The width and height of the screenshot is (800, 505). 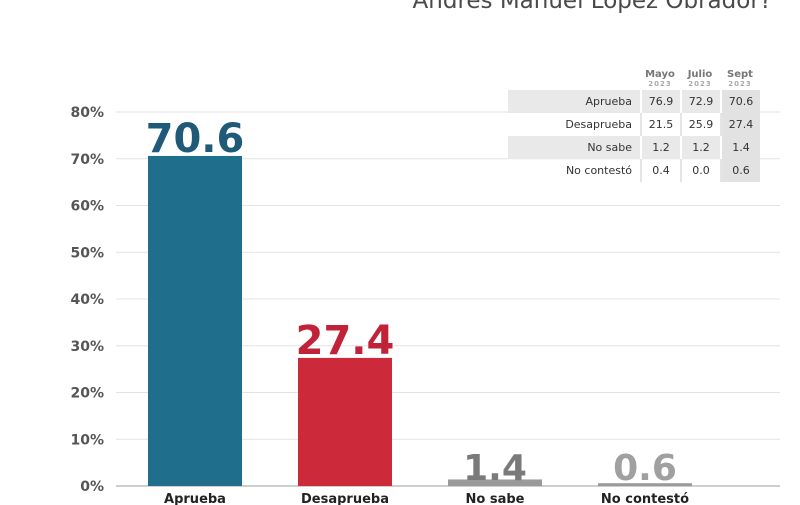 What do you see at coordinates (495, 482) in the screenshot?
I see `bar-no-sabe` at bounding box center [495, 482].